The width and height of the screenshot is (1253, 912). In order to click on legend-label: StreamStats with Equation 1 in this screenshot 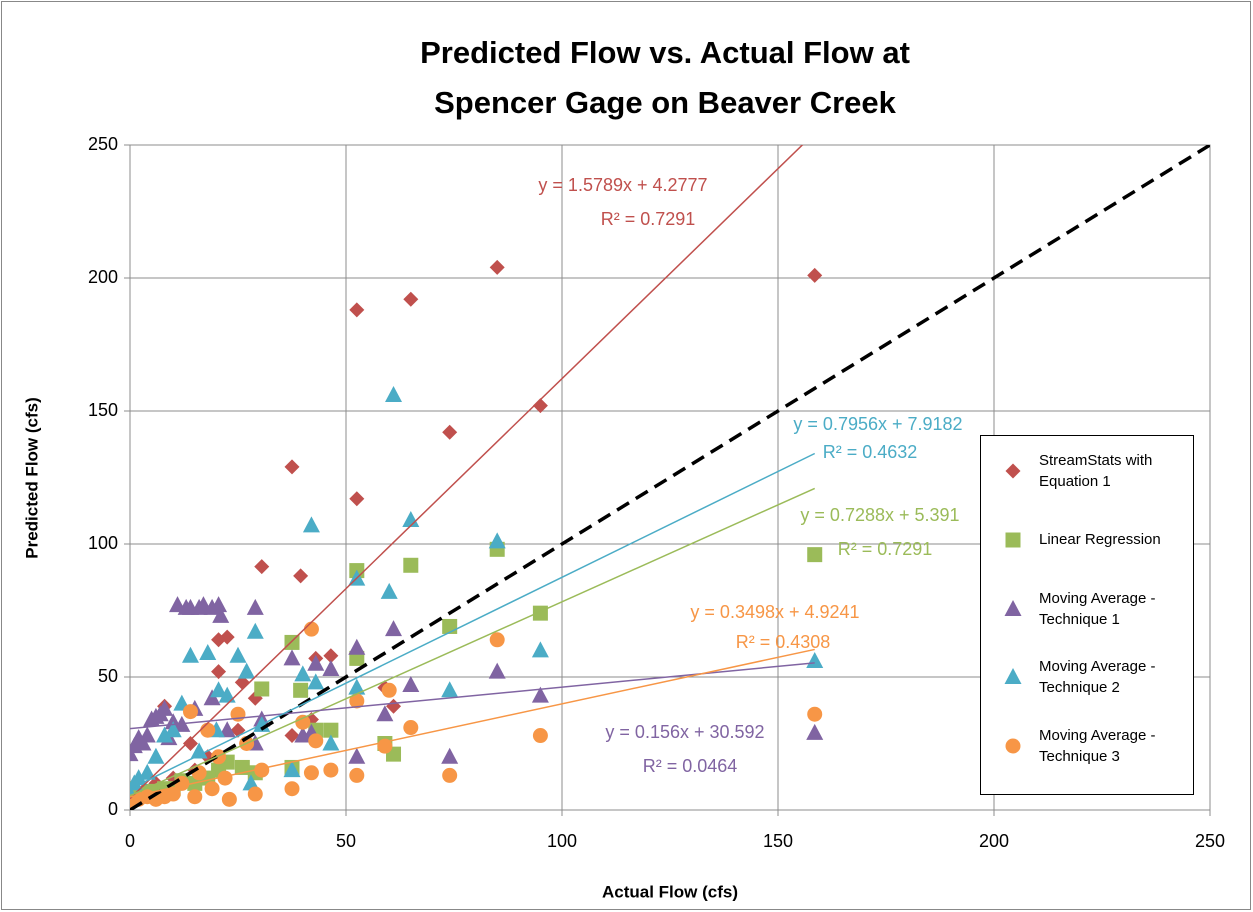, I will do `click(1096, 471)`.